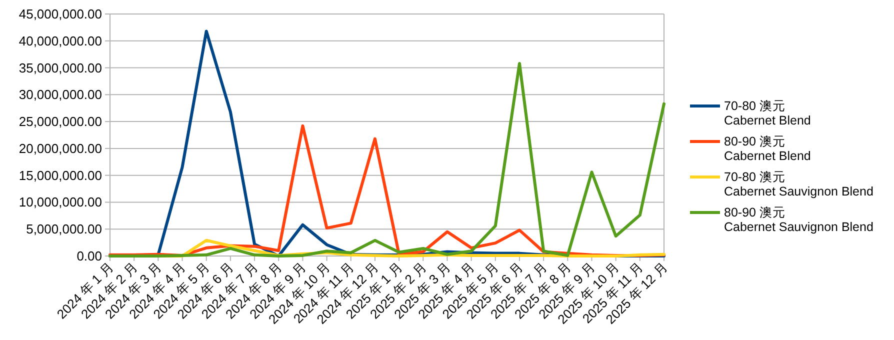 The height and width of the screenshot is (340, 894). I want to click on y-tick-label: 0.00, so click(89, 256).